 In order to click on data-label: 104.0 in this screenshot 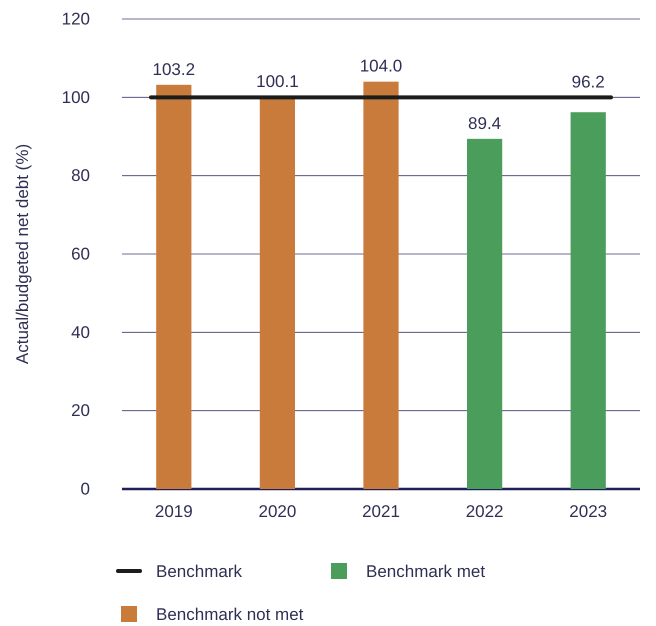, I will do `click(381, 66)`.